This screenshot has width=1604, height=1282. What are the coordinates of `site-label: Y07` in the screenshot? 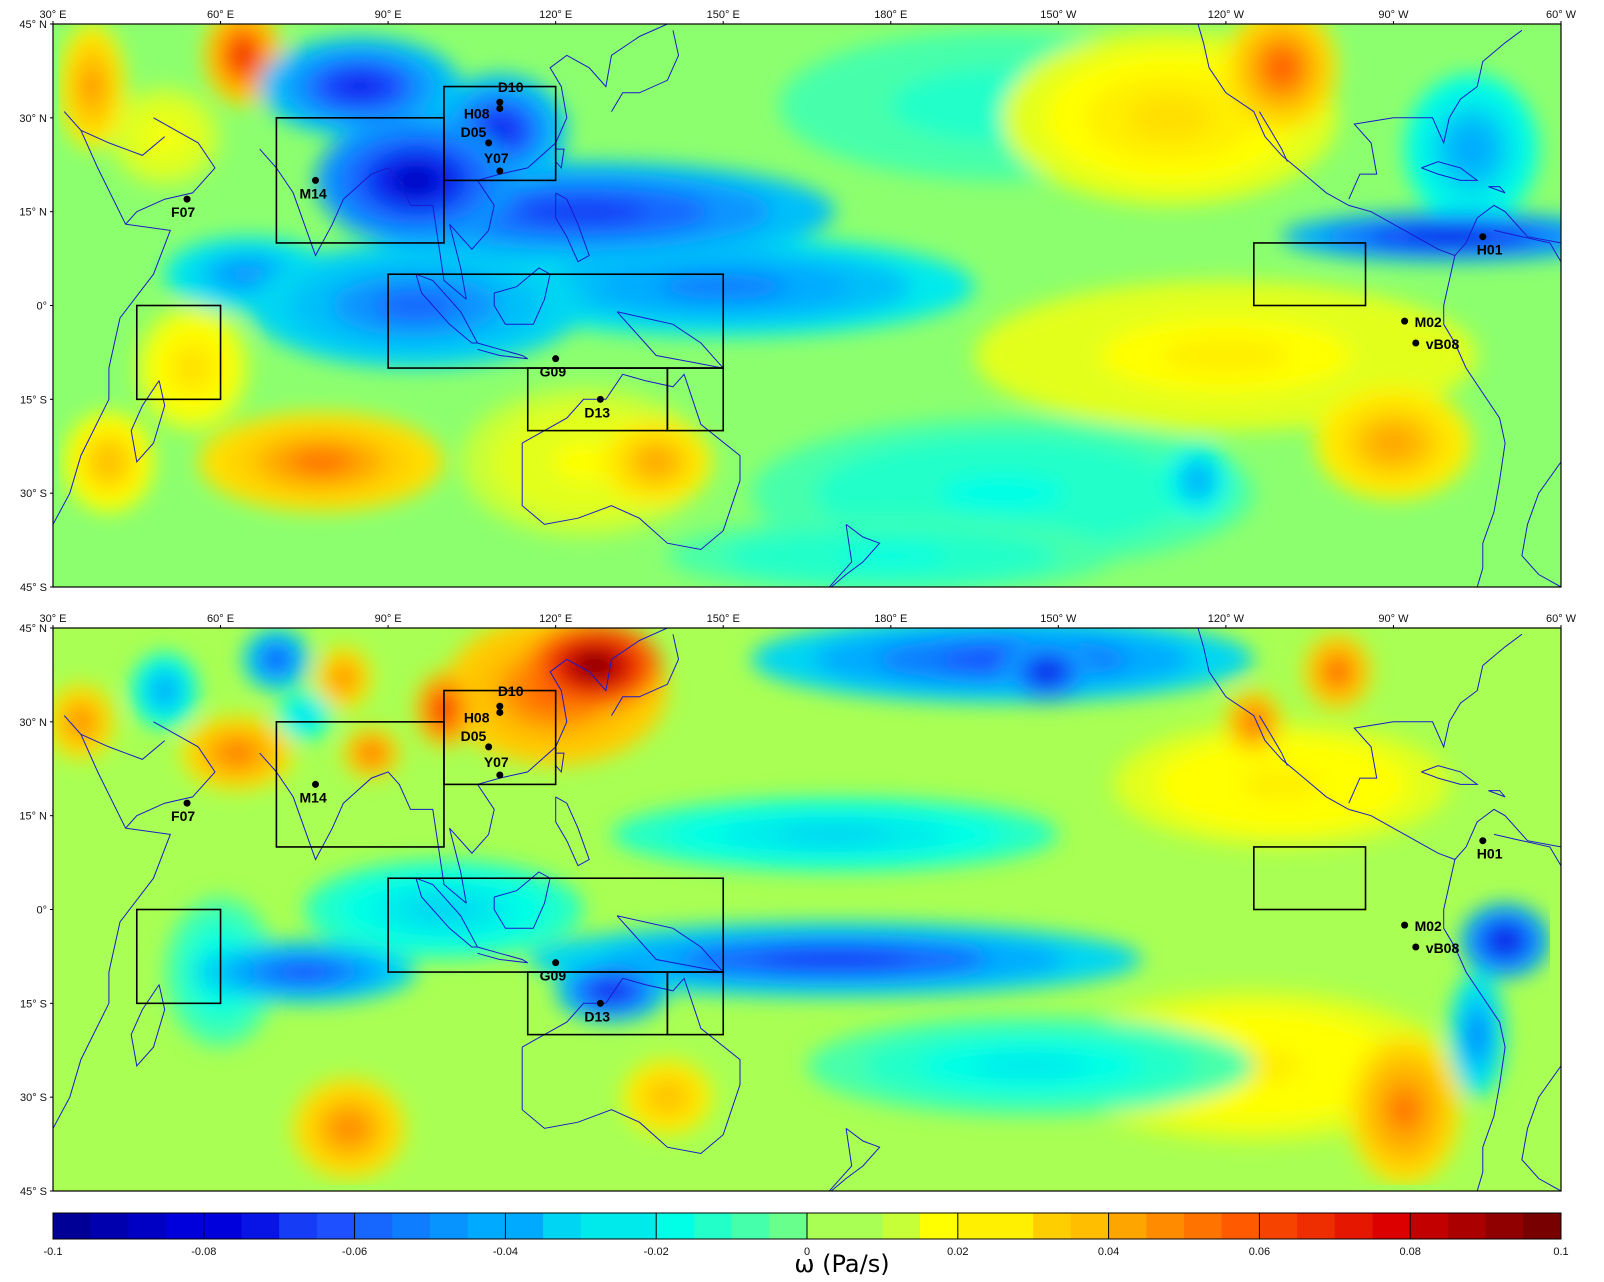 It's located at (496, 762).